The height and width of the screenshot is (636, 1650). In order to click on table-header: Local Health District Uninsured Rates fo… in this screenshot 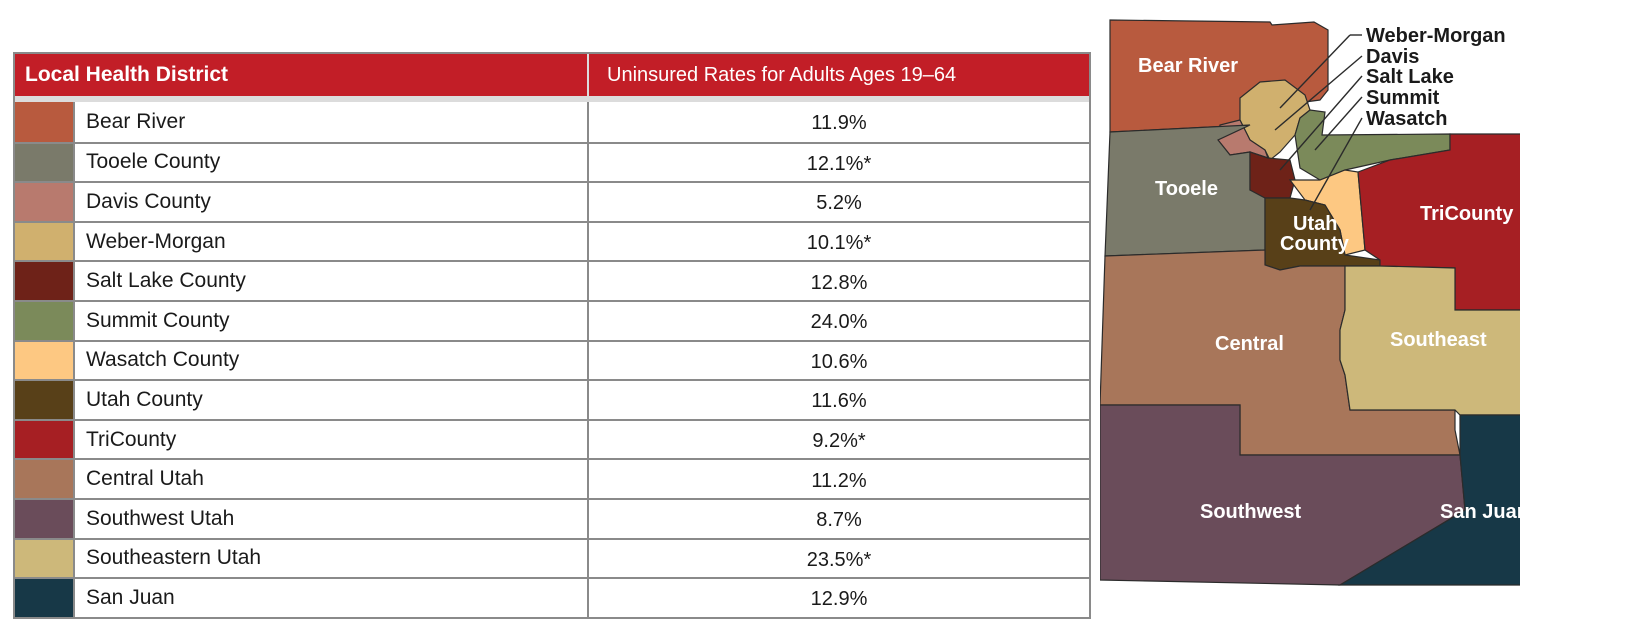, I will do `click(552, 78)`.